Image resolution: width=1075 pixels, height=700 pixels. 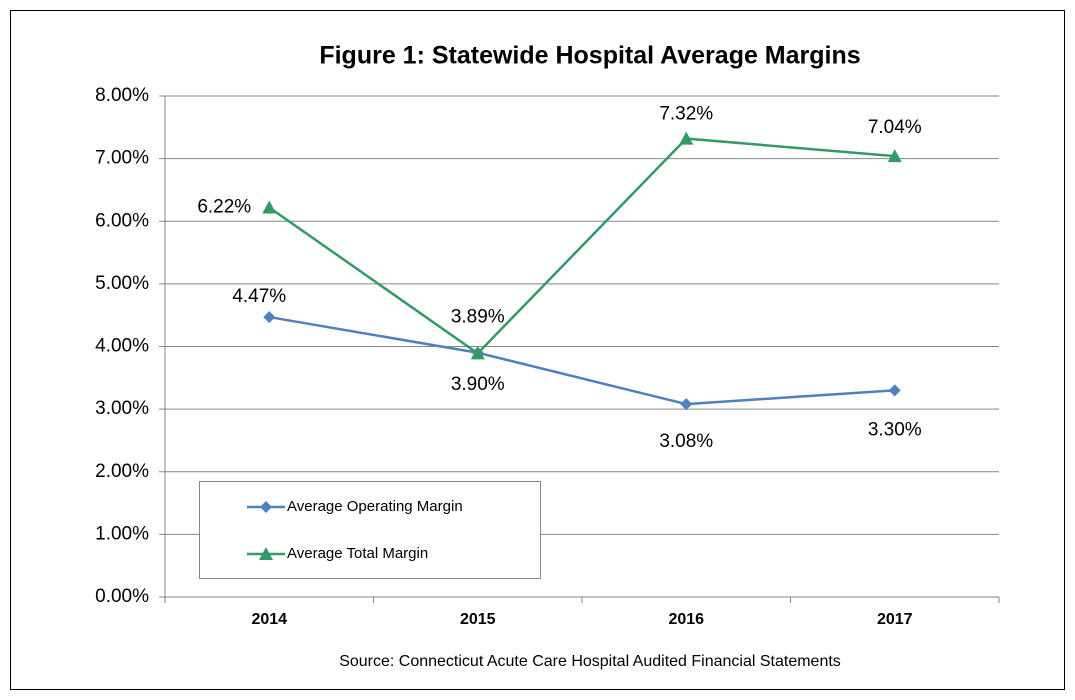 What do you see at coordinates (895, 127) in the screenshot?
I see `data-label: 7.04%` at bounding box center [895, 127].